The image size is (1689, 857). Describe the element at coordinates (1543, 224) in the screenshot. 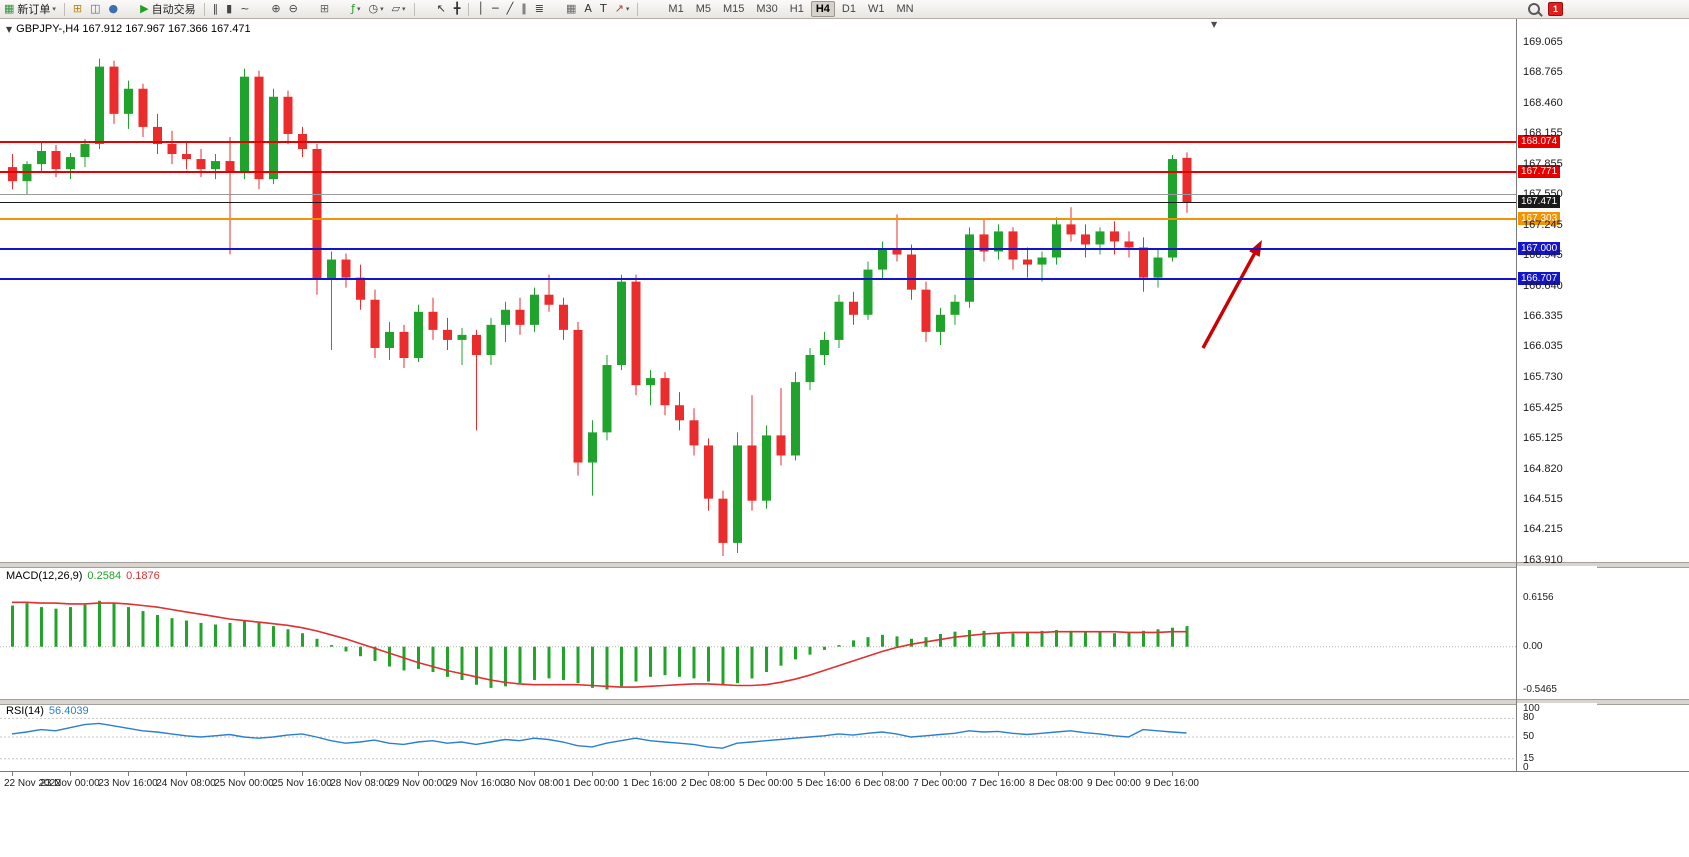

I see `price-tick: 167.245` at that location.